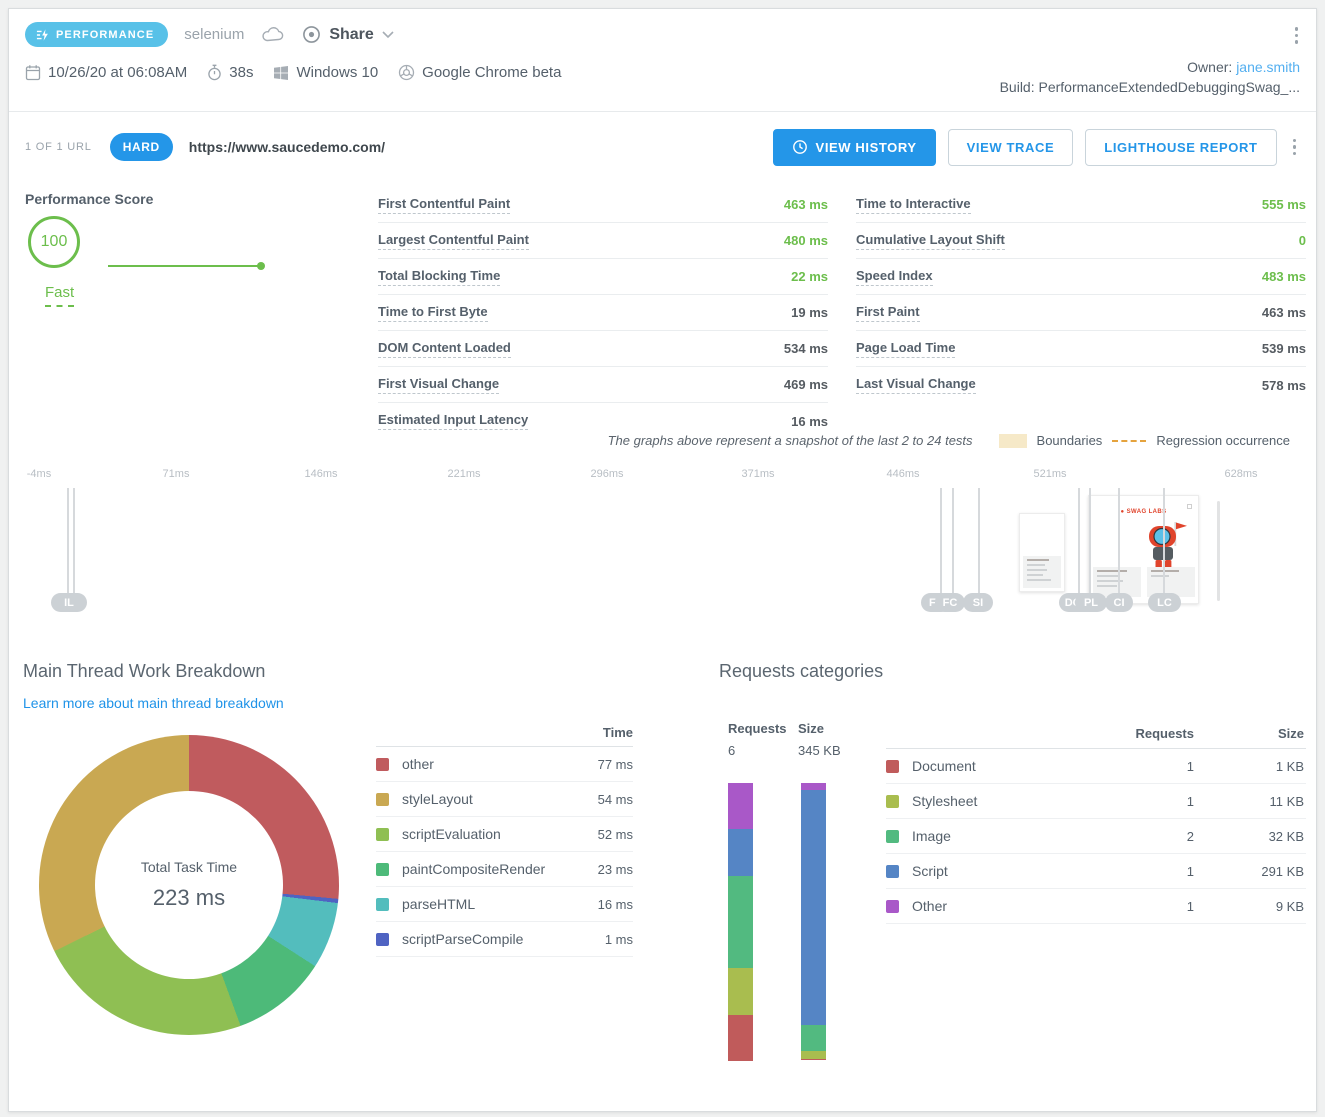  Describe the element at coordinates (916, 385) in the screenshot. I see `metric-label: Last Visual Change` at that location.